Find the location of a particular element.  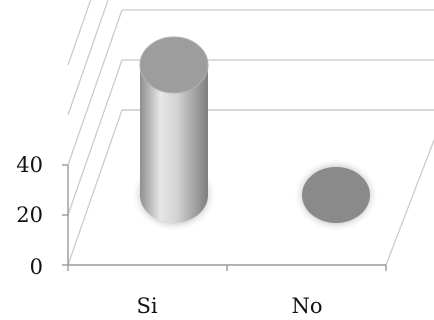

bar-si is located at coordinates (174, 144).